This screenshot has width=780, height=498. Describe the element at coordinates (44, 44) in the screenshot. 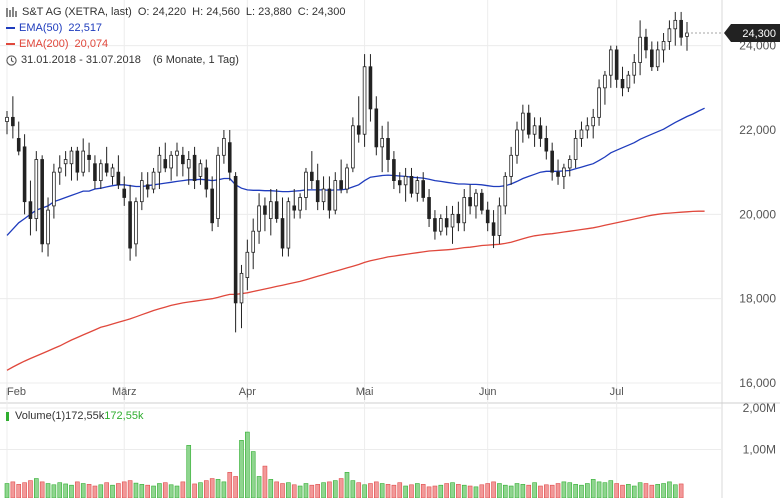

I see `ema200-label: EMA(200)` at that location.